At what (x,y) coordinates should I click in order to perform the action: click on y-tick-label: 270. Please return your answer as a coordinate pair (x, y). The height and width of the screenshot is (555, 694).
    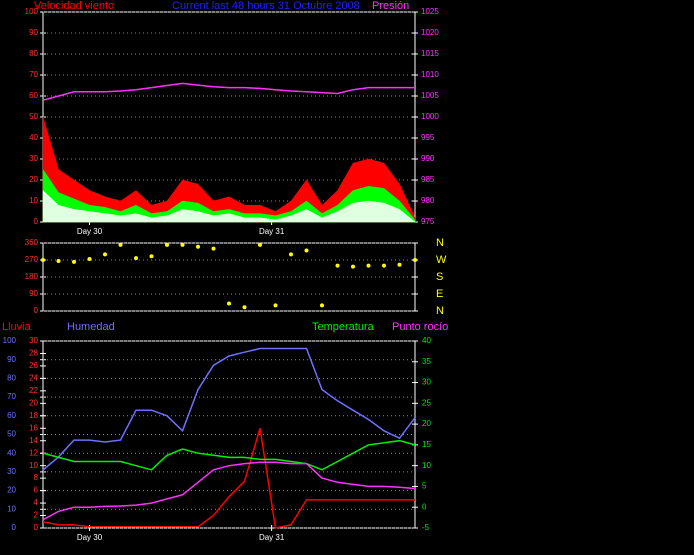
    Looking at the image, I should click on (32, 259).